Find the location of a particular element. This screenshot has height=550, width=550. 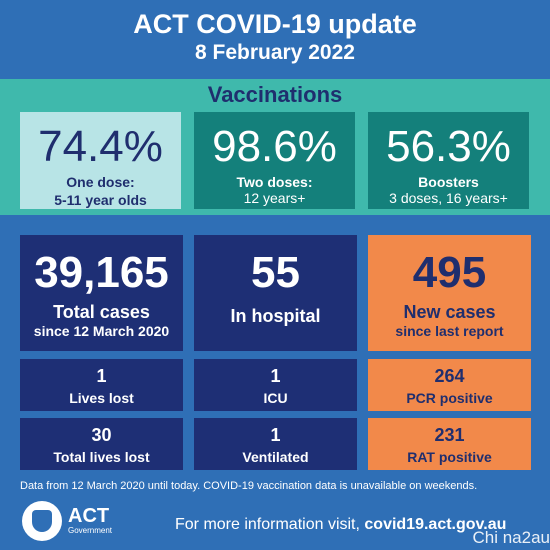

stat-value: 495 is located at coordinates (449, 272).